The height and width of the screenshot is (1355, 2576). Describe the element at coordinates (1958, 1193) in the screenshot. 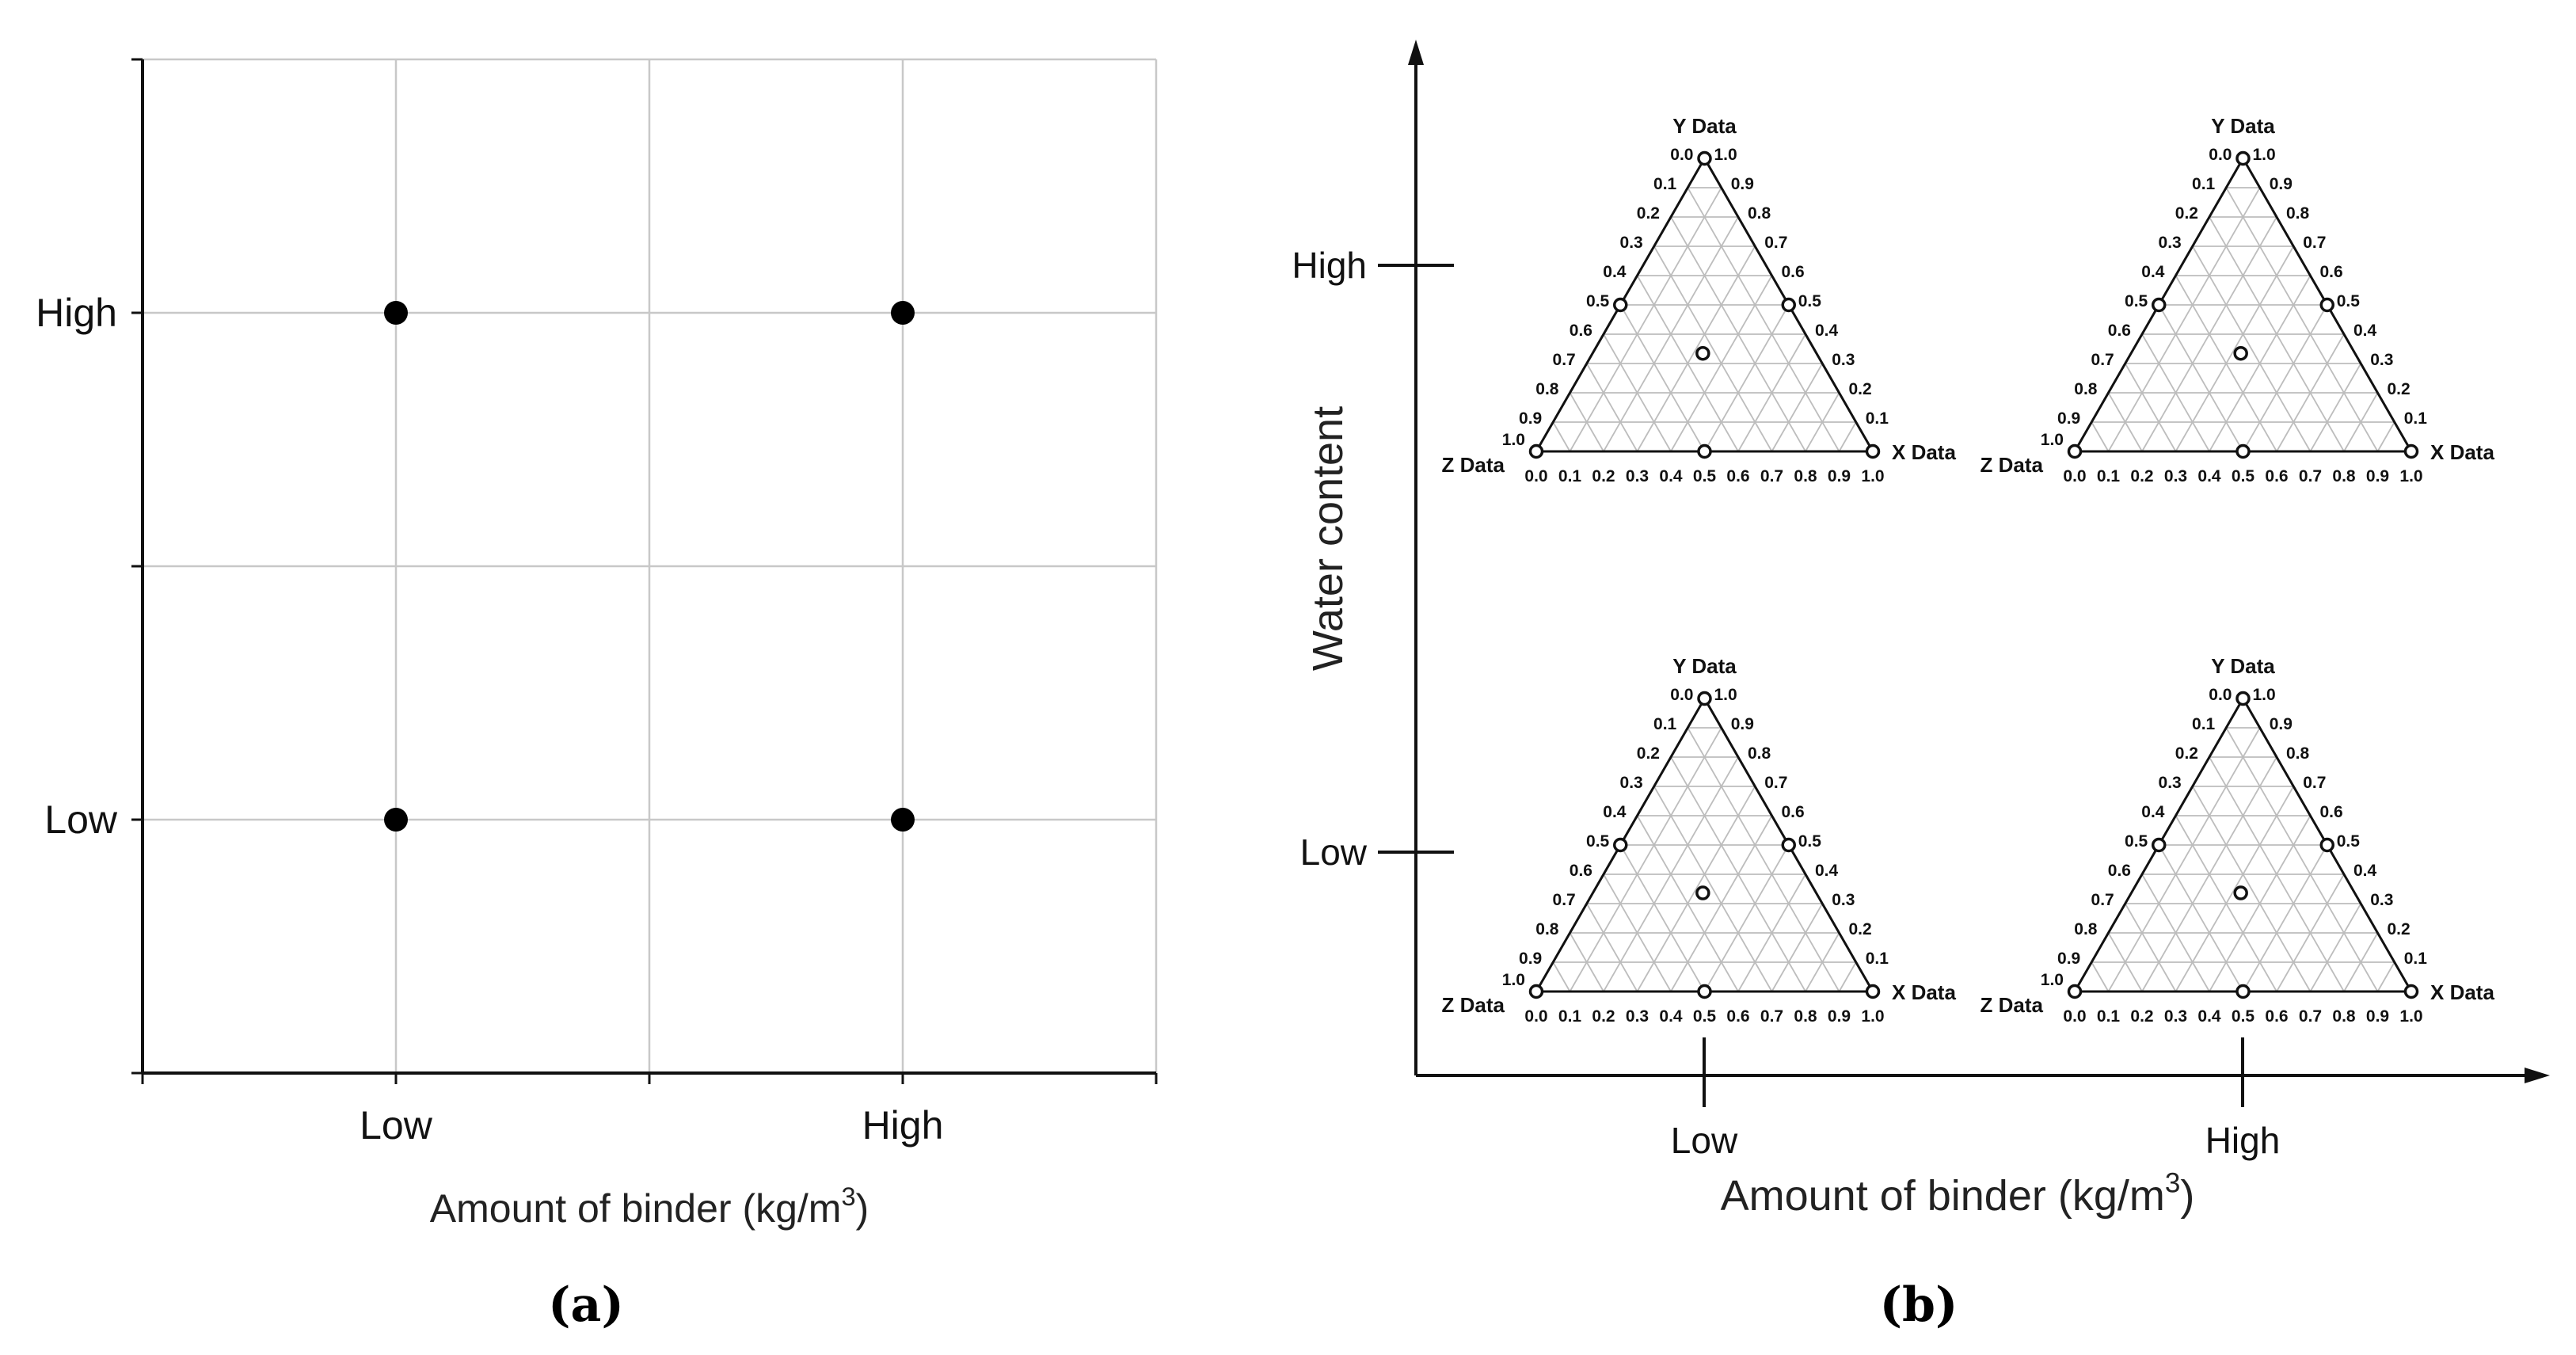

I see `x-axis-label: Amount of binder (kg/m3)` at that location.